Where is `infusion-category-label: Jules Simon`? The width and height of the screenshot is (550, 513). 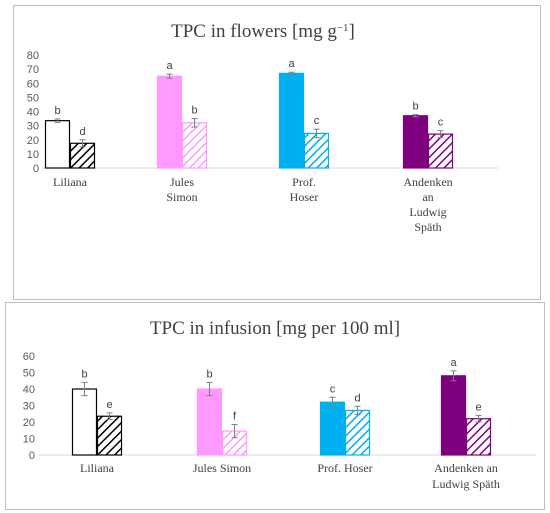
infusion-category-label: Jules Simon is located at coordinates (222, 468).